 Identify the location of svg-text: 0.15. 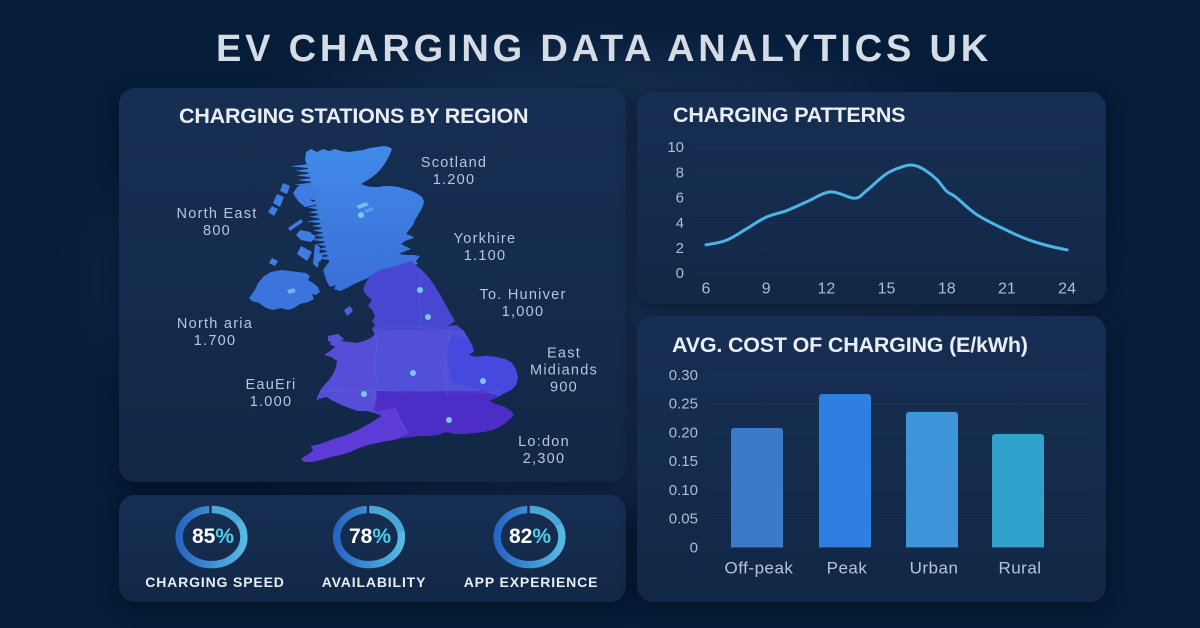
(683, 461).